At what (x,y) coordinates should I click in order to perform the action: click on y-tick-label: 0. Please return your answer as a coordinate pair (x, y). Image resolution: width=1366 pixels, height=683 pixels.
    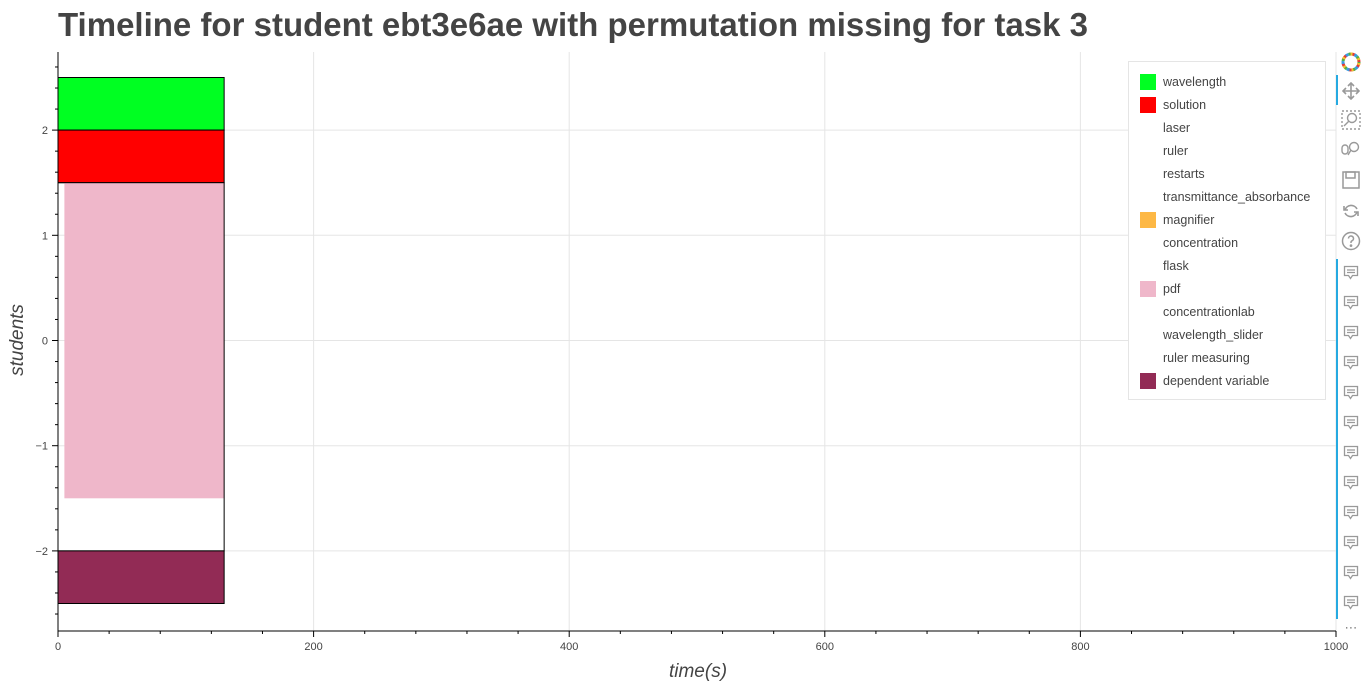
    Looking at the image, I should click on (45, 342).